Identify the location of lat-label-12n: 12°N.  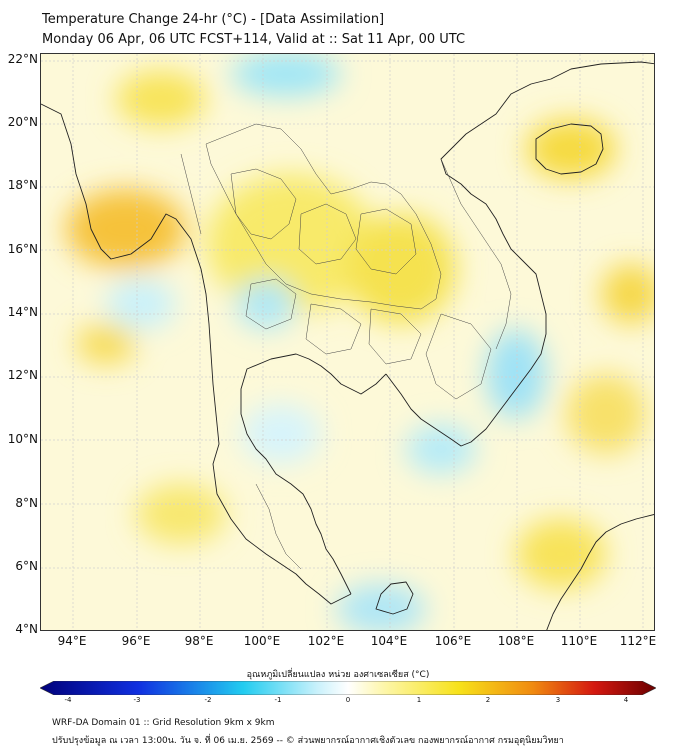
(22, 375).